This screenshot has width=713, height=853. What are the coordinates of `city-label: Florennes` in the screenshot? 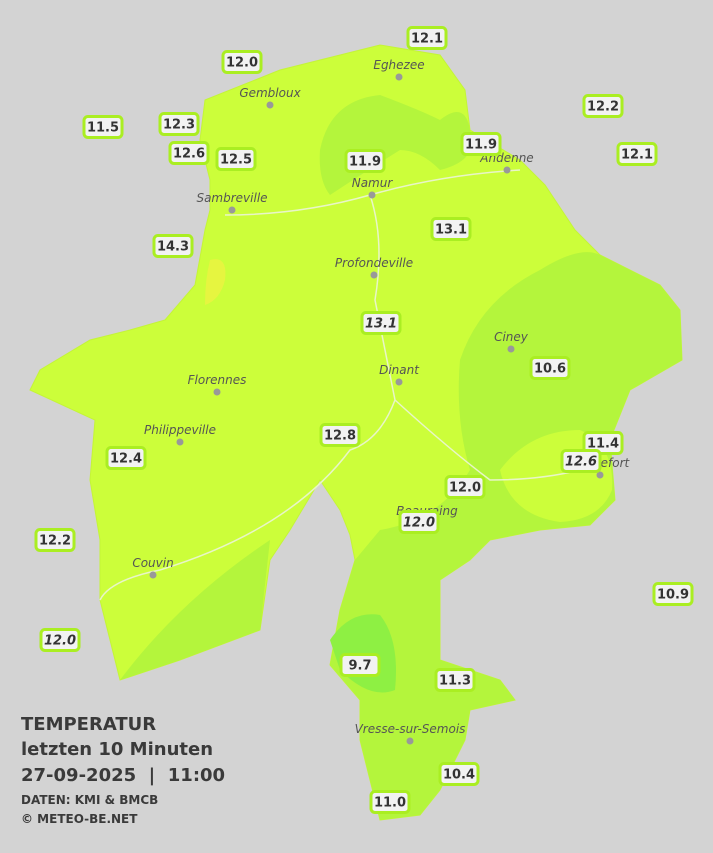 It's located at (217, 380).